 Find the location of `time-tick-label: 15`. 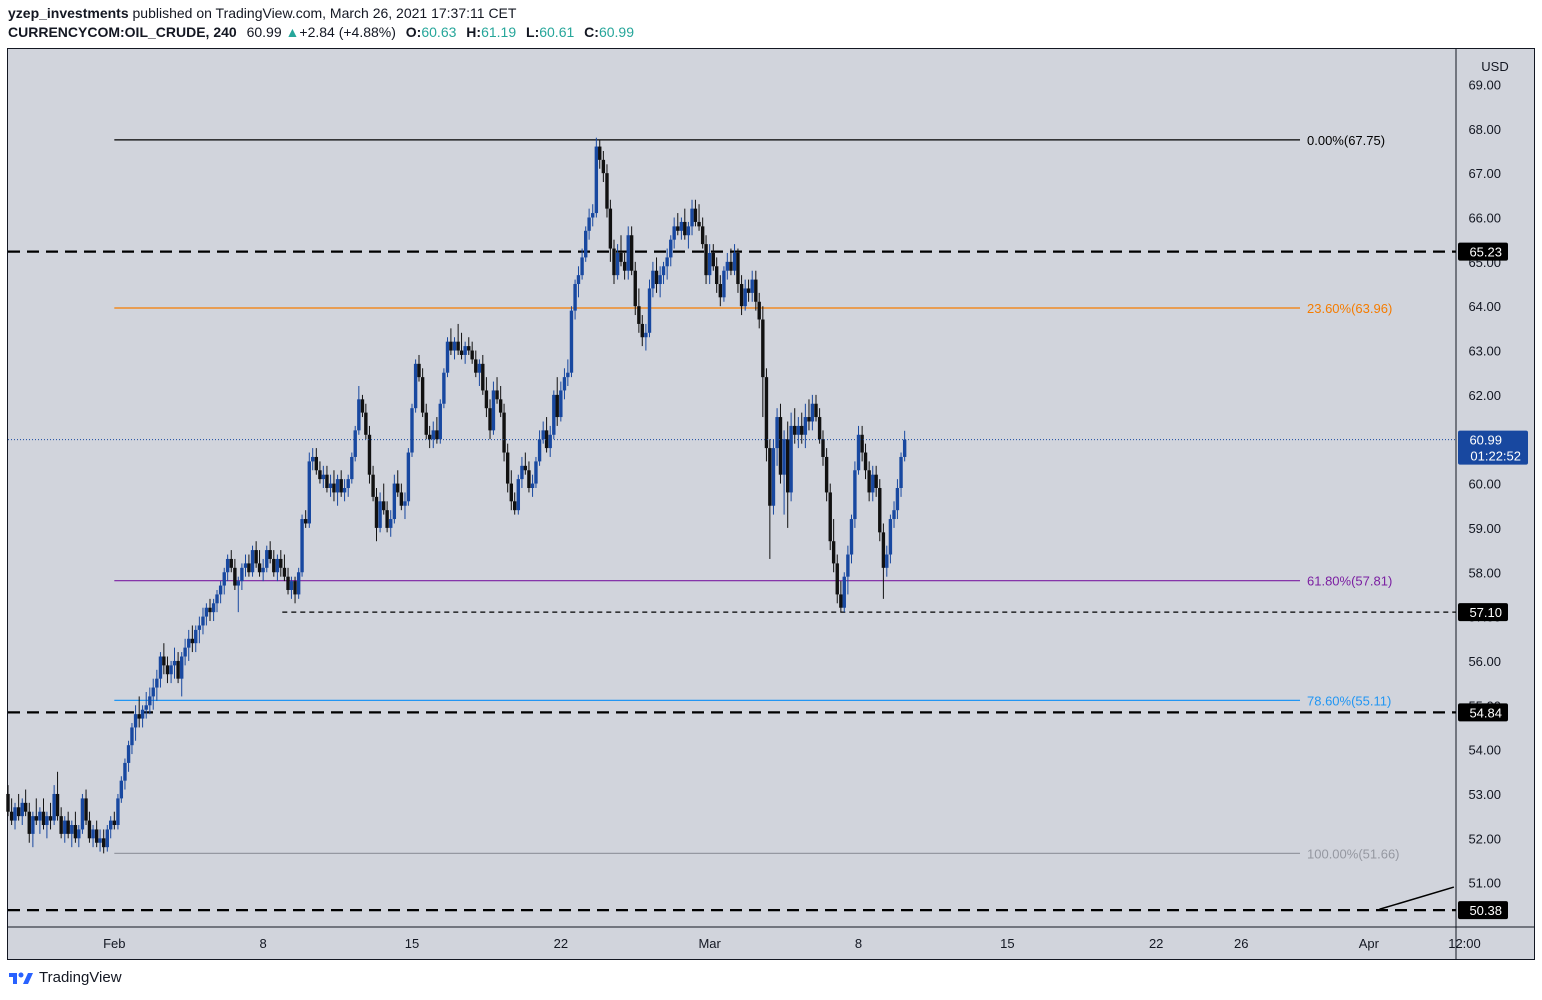

time-tick-label: 15 is located at coordinates (1007, 943).